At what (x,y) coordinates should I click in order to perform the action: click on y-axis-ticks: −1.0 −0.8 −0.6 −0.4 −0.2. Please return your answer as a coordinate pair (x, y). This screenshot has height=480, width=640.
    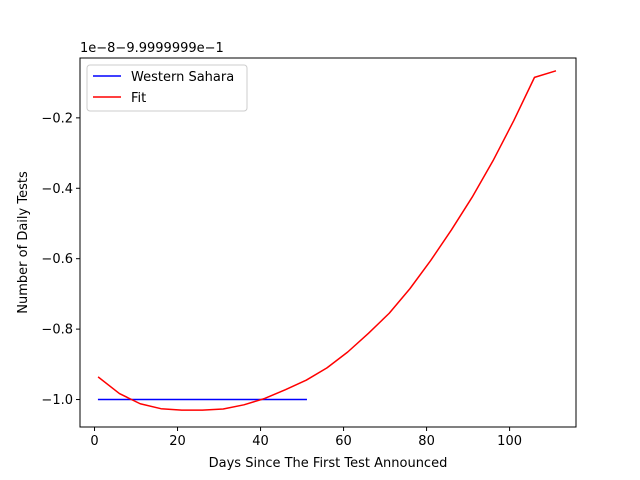
    Looking at the image, I should click on (60, 259).